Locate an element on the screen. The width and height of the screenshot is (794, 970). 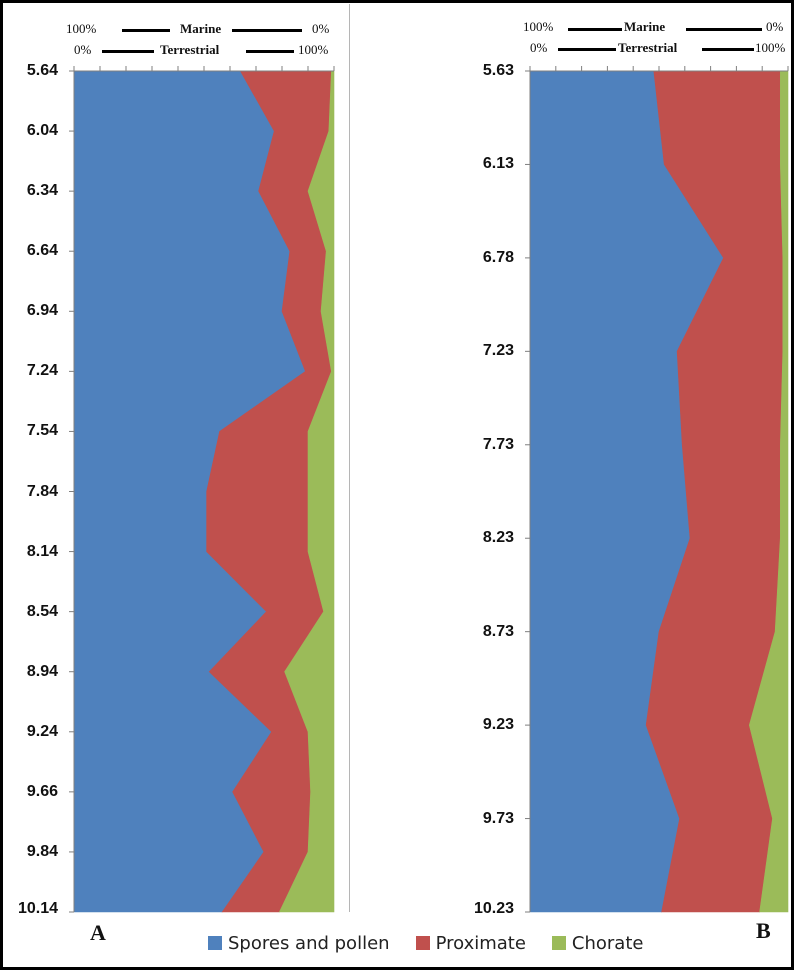
chart-a-y-tick-label: 9.84 is located at coordinates (42, 851).